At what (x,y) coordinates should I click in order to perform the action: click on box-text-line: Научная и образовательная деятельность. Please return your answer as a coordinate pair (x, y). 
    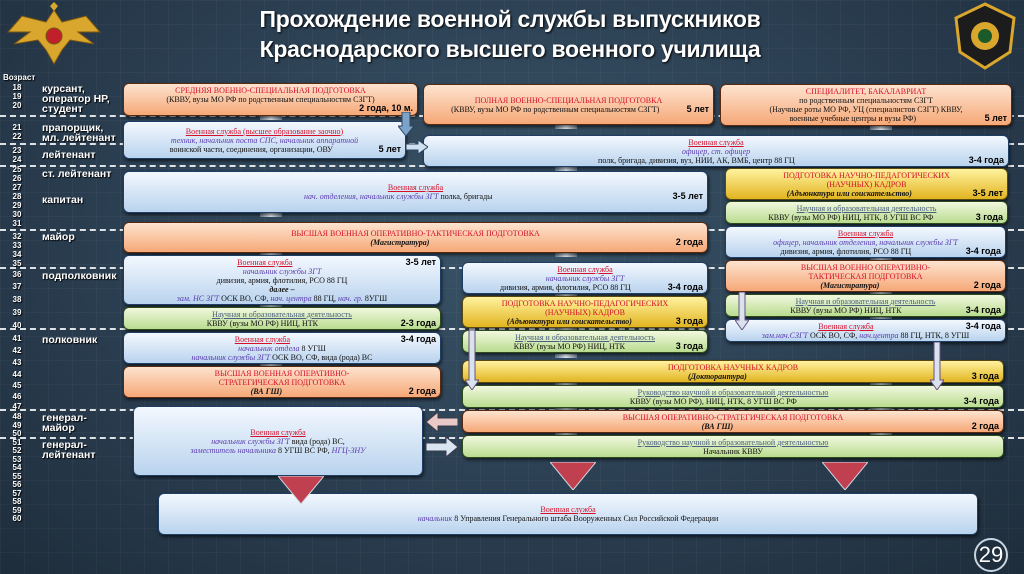
    Looking at the image, I should click on (585, 337).